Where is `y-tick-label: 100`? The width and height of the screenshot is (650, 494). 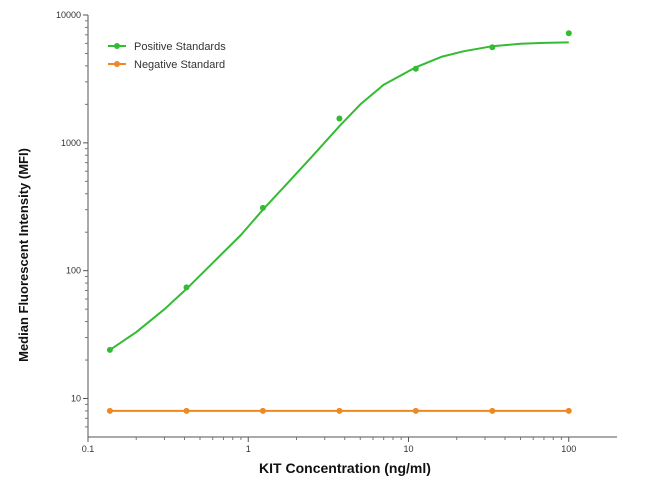 y-tick-label: 100 is located at coordinates (73, 271).